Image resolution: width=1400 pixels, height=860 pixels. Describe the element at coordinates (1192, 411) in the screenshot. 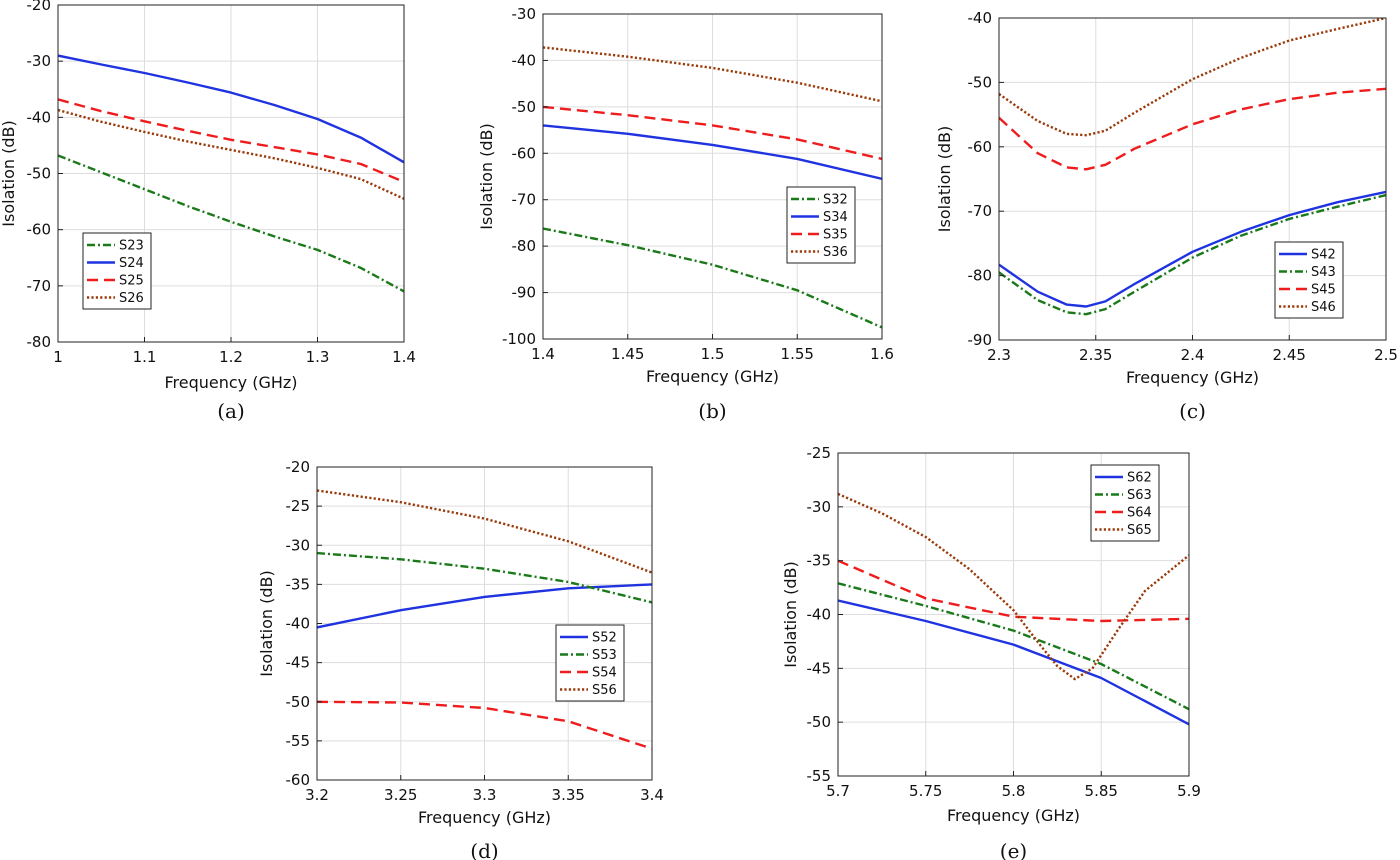

I see `panel-label: (c)` at that location.